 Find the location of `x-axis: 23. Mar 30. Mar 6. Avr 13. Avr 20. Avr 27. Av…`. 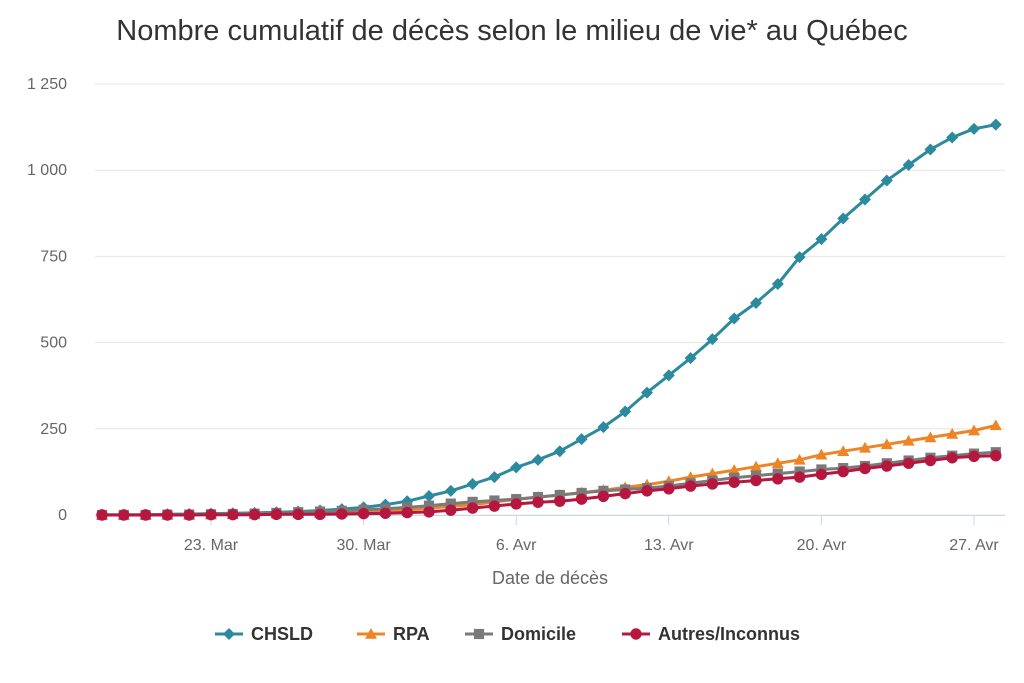

x-axis: 23. Mar 30. Mar 6. Avr 13. Avr 20. Avr 27. Av… is located at coordinates (550, 534).